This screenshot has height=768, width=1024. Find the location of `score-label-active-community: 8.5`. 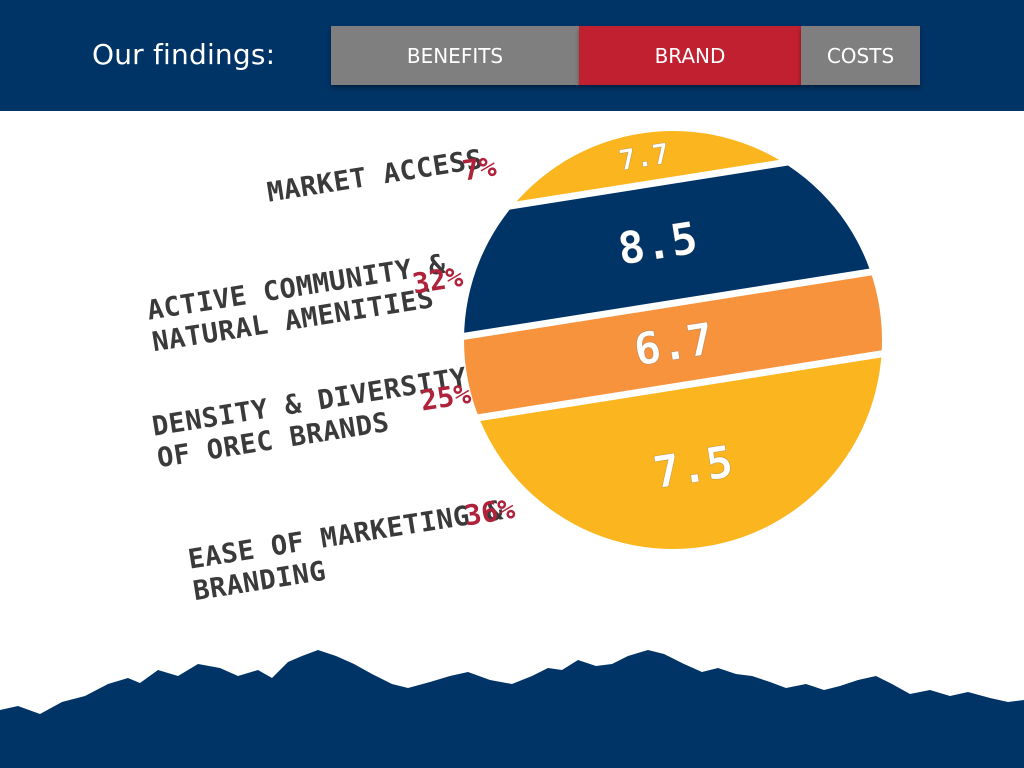

score-label-active-community: 8.5 is located at coordinates (658, 244).